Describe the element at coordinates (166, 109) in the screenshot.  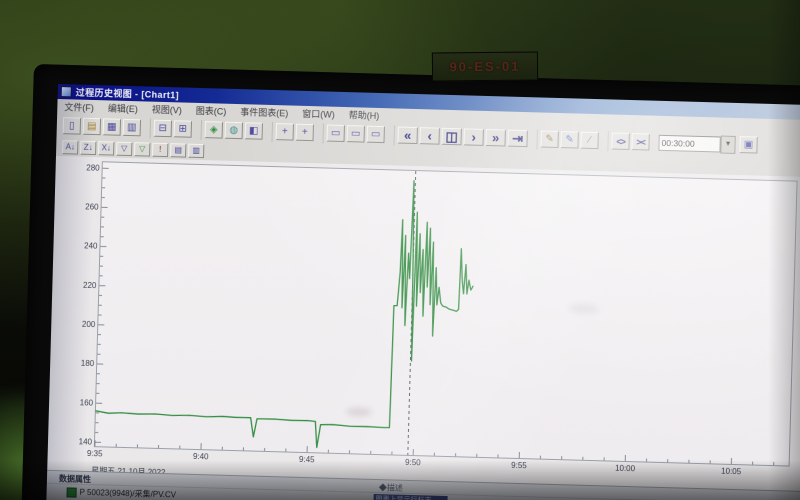
I see `menu-item-3: 视图(V)` at that location.